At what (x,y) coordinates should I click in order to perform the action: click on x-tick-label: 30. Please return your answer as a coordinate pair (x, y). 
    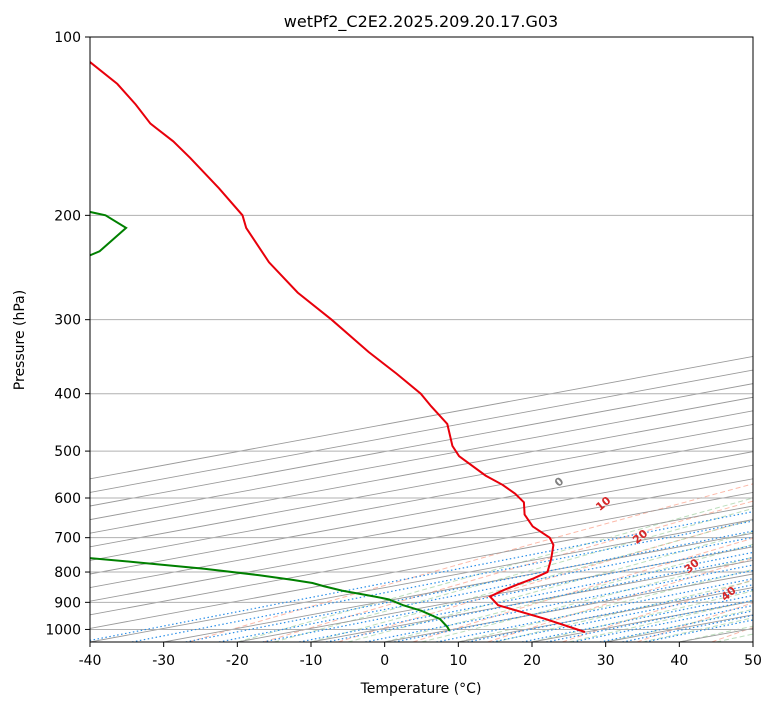
    Looking at the image, I should click on (606, 661).